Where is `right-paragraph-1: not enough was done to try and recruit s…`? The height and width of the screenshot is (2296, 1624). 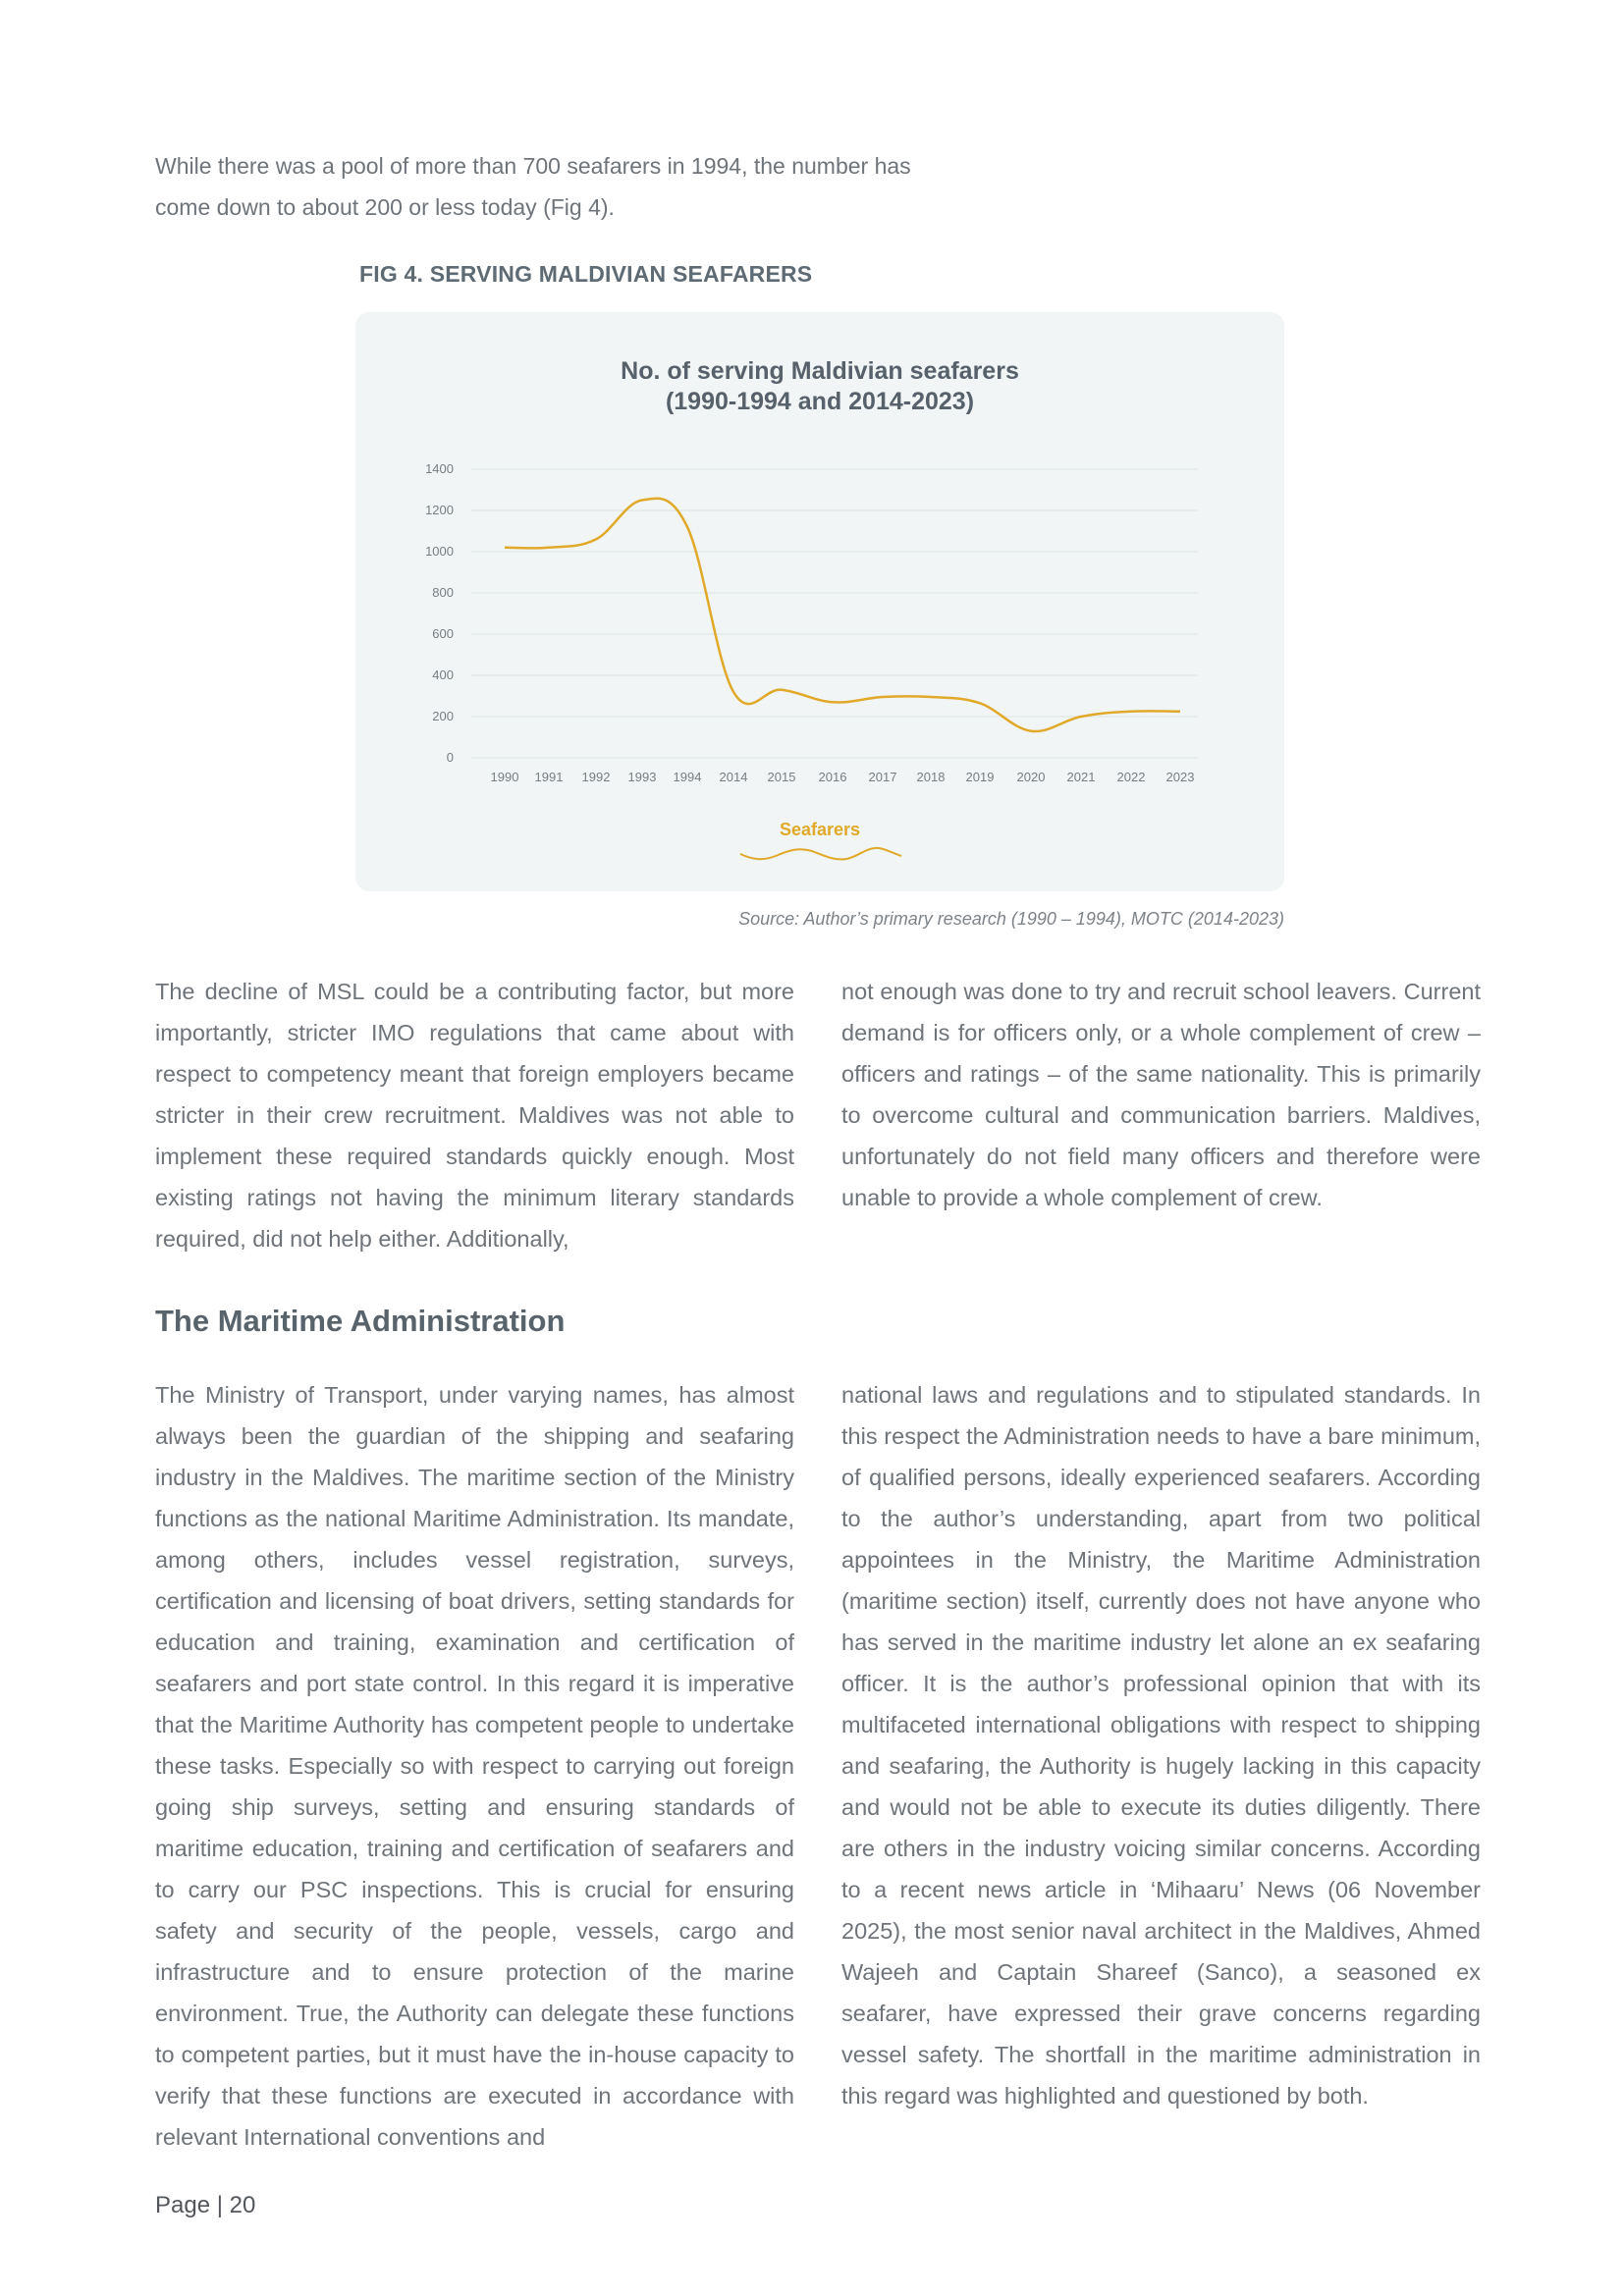 right-paragraph-1: not enough was done to try and recruit s… is located at coordinates (1161, 1094).